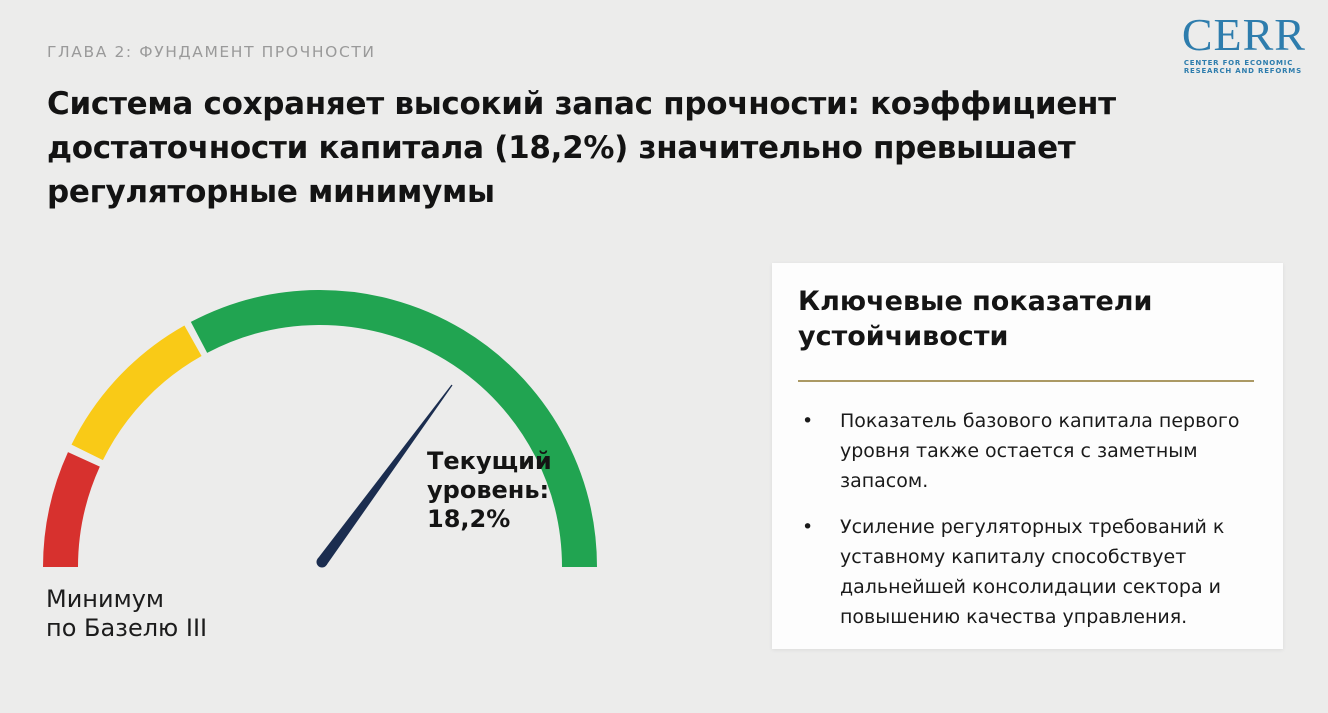  What do you see at coordinates (71, 510) in the screenshot?
I see `gauge-segment-red` at bounding box center [71, 510].